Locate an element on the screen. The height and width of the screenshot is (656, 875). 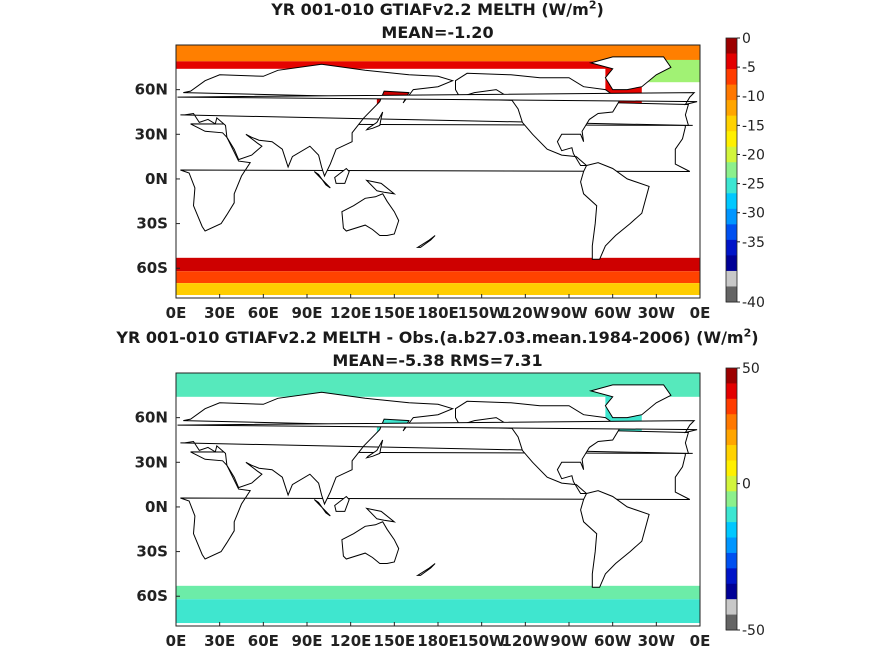
chart2-title-exp: 2 is located at coordinates (747, 333).